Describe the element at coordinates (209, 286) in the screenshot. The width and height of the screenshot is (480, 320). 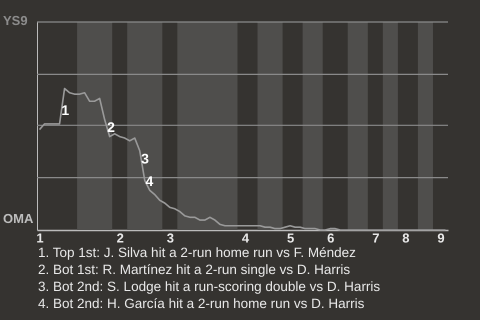
I see `text: 3. Bot 2nd: S. Lodge hit a run-scoring double vs D. Harris` at that location.